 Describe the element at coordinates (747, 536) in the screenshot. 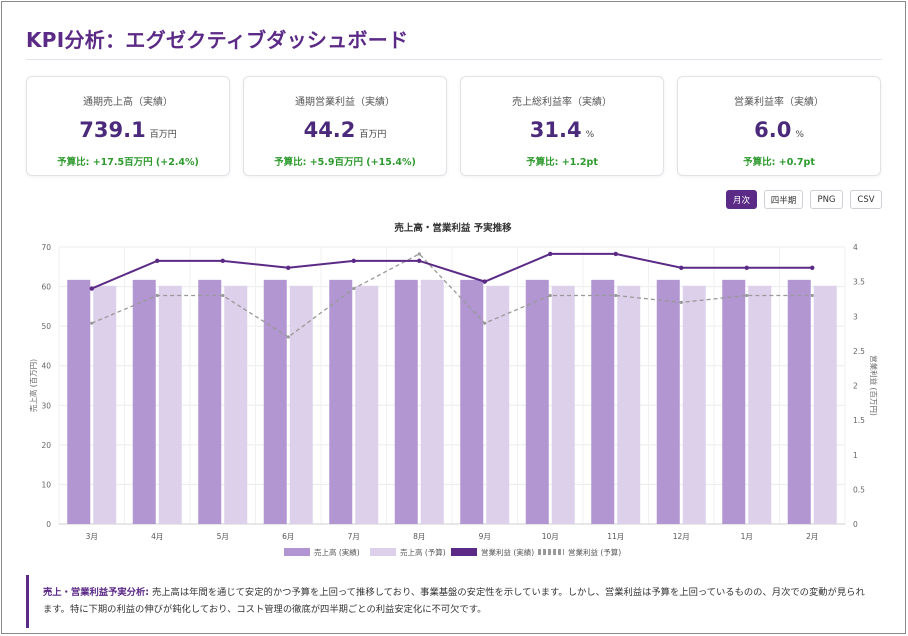

I see `x-tick-label: 1月` at that location.